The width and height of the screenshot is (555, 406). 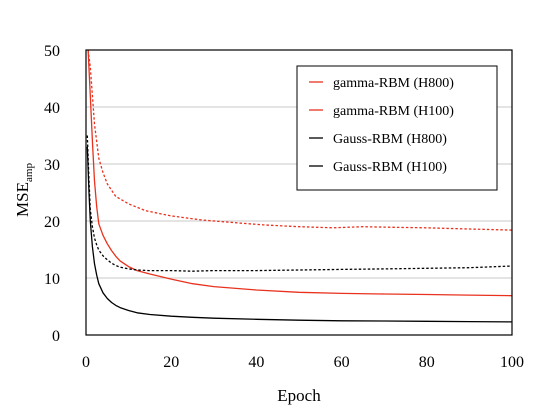 I want to click on x-tick-label-80: 80, so click(x=427, y=362).